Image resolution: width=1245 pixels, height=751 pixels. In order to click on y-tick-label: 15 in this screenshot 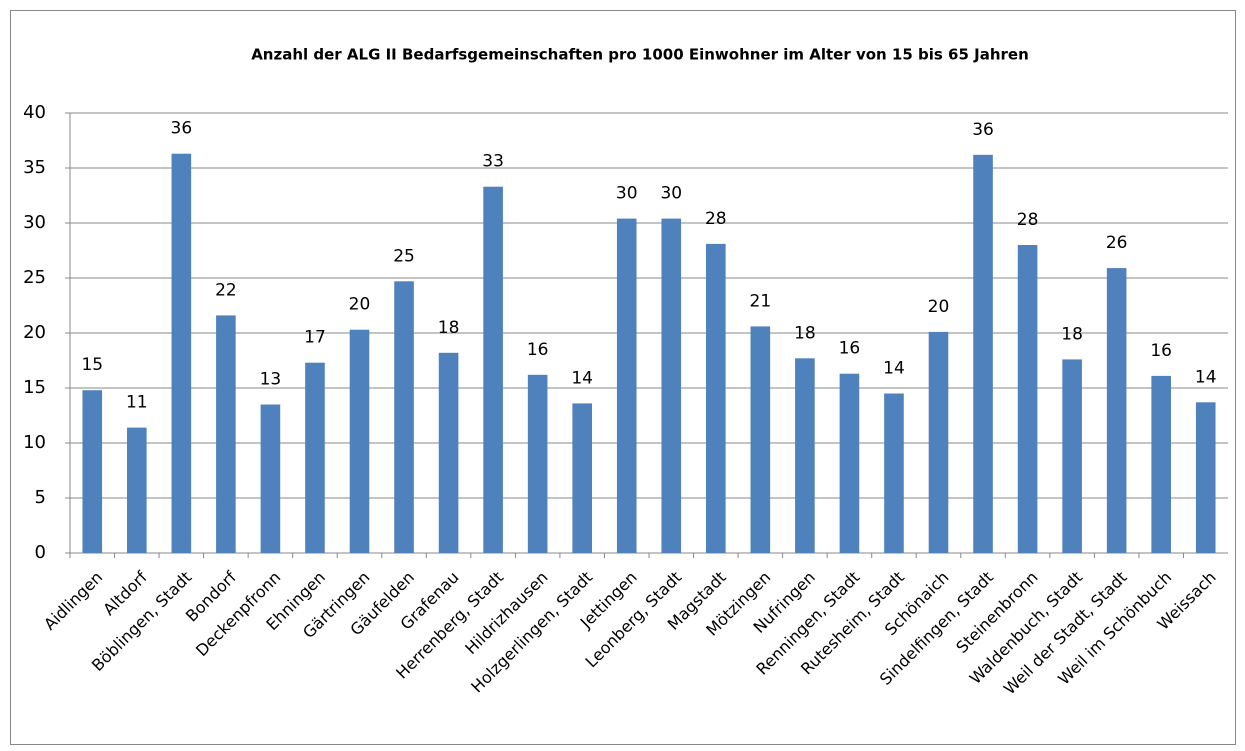, I will do `click(34, 387)`.